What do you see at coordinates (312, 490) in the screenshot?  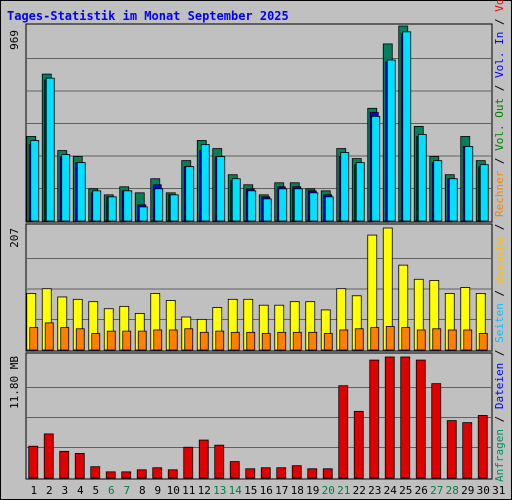 I see `x-tick-label: 19` at bounding box center [312, 490].